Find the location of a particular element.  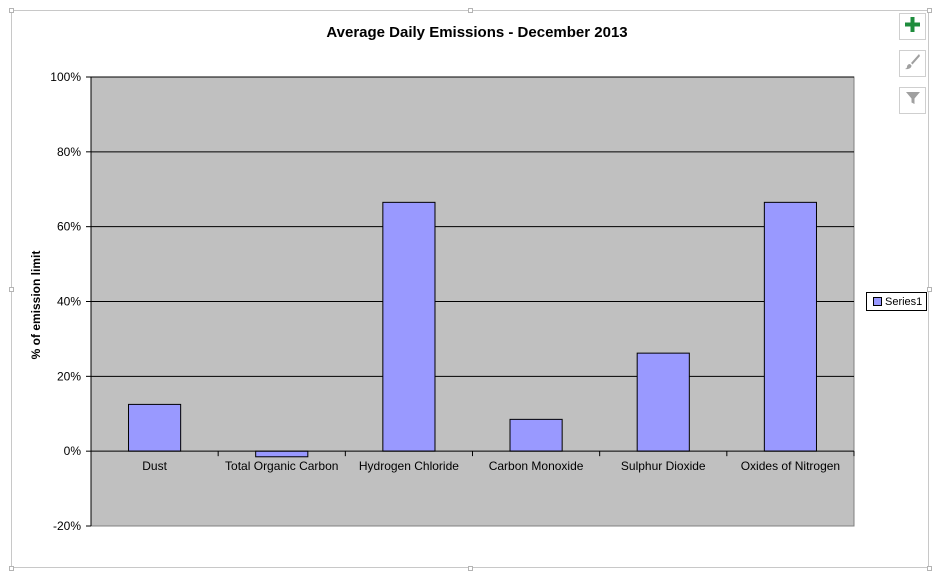

bar-total-organic-carbon is located at coordinates (282, 454).